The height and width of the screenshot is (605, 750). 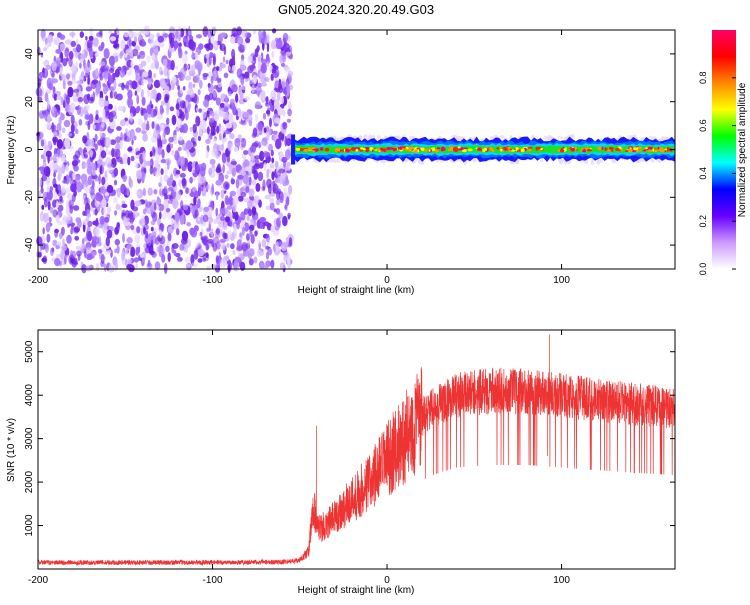 What do you see at coordinates (38, 580) in the screenshot?
I see `x-tick-label: -200` at bounding box center [38, 580].